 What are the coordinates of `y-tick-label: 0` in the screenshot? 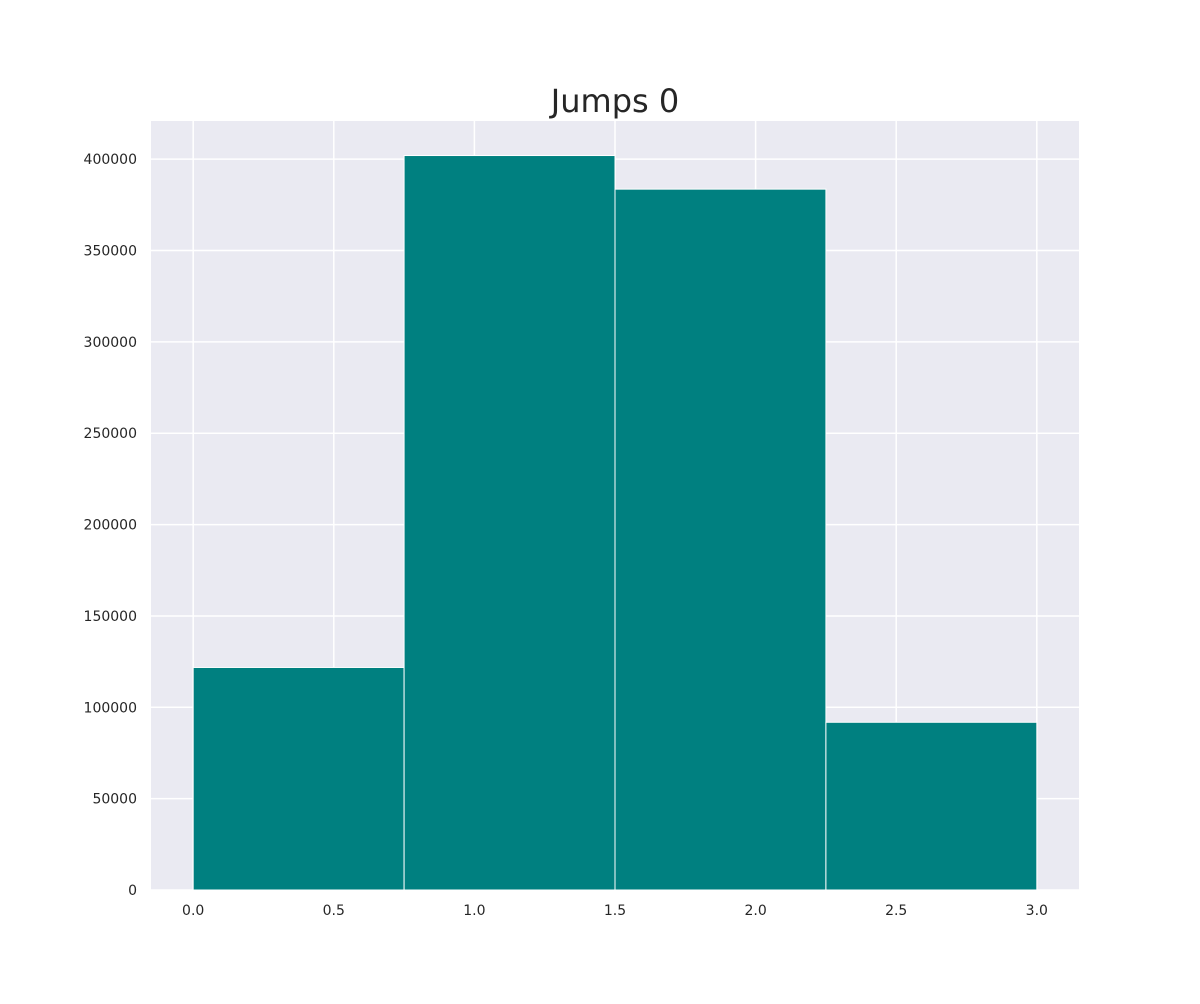 It's located at (132, 891).